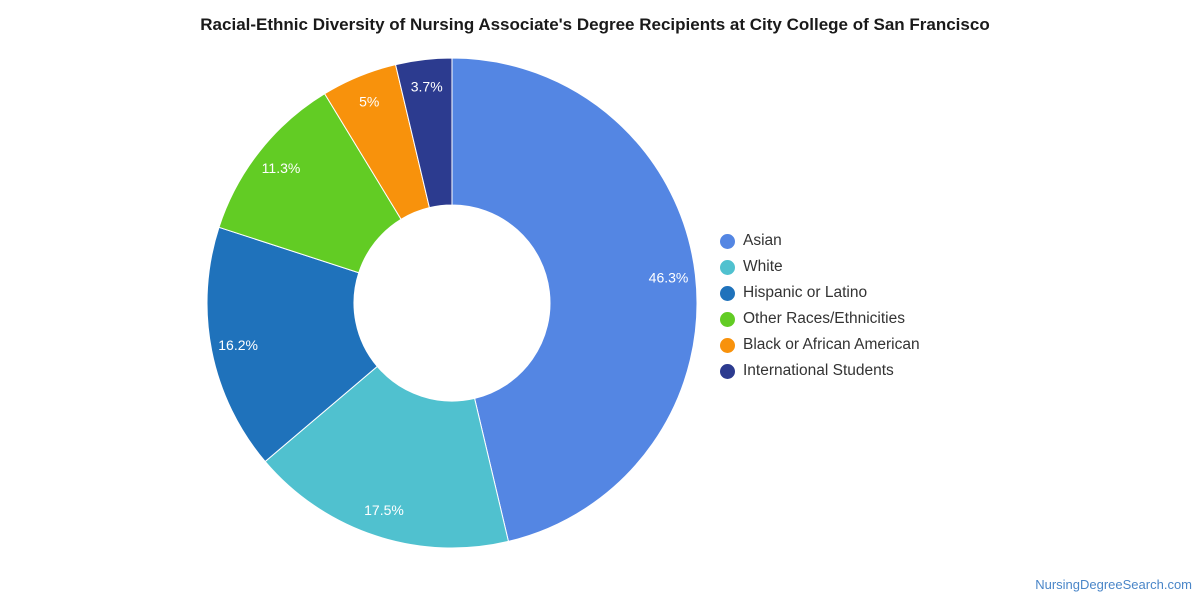 The image size is (1200, 600). Describe the element at coordinates (669, 278) in the screenshot. I see `slice-value-label: 46.3%` at that location.